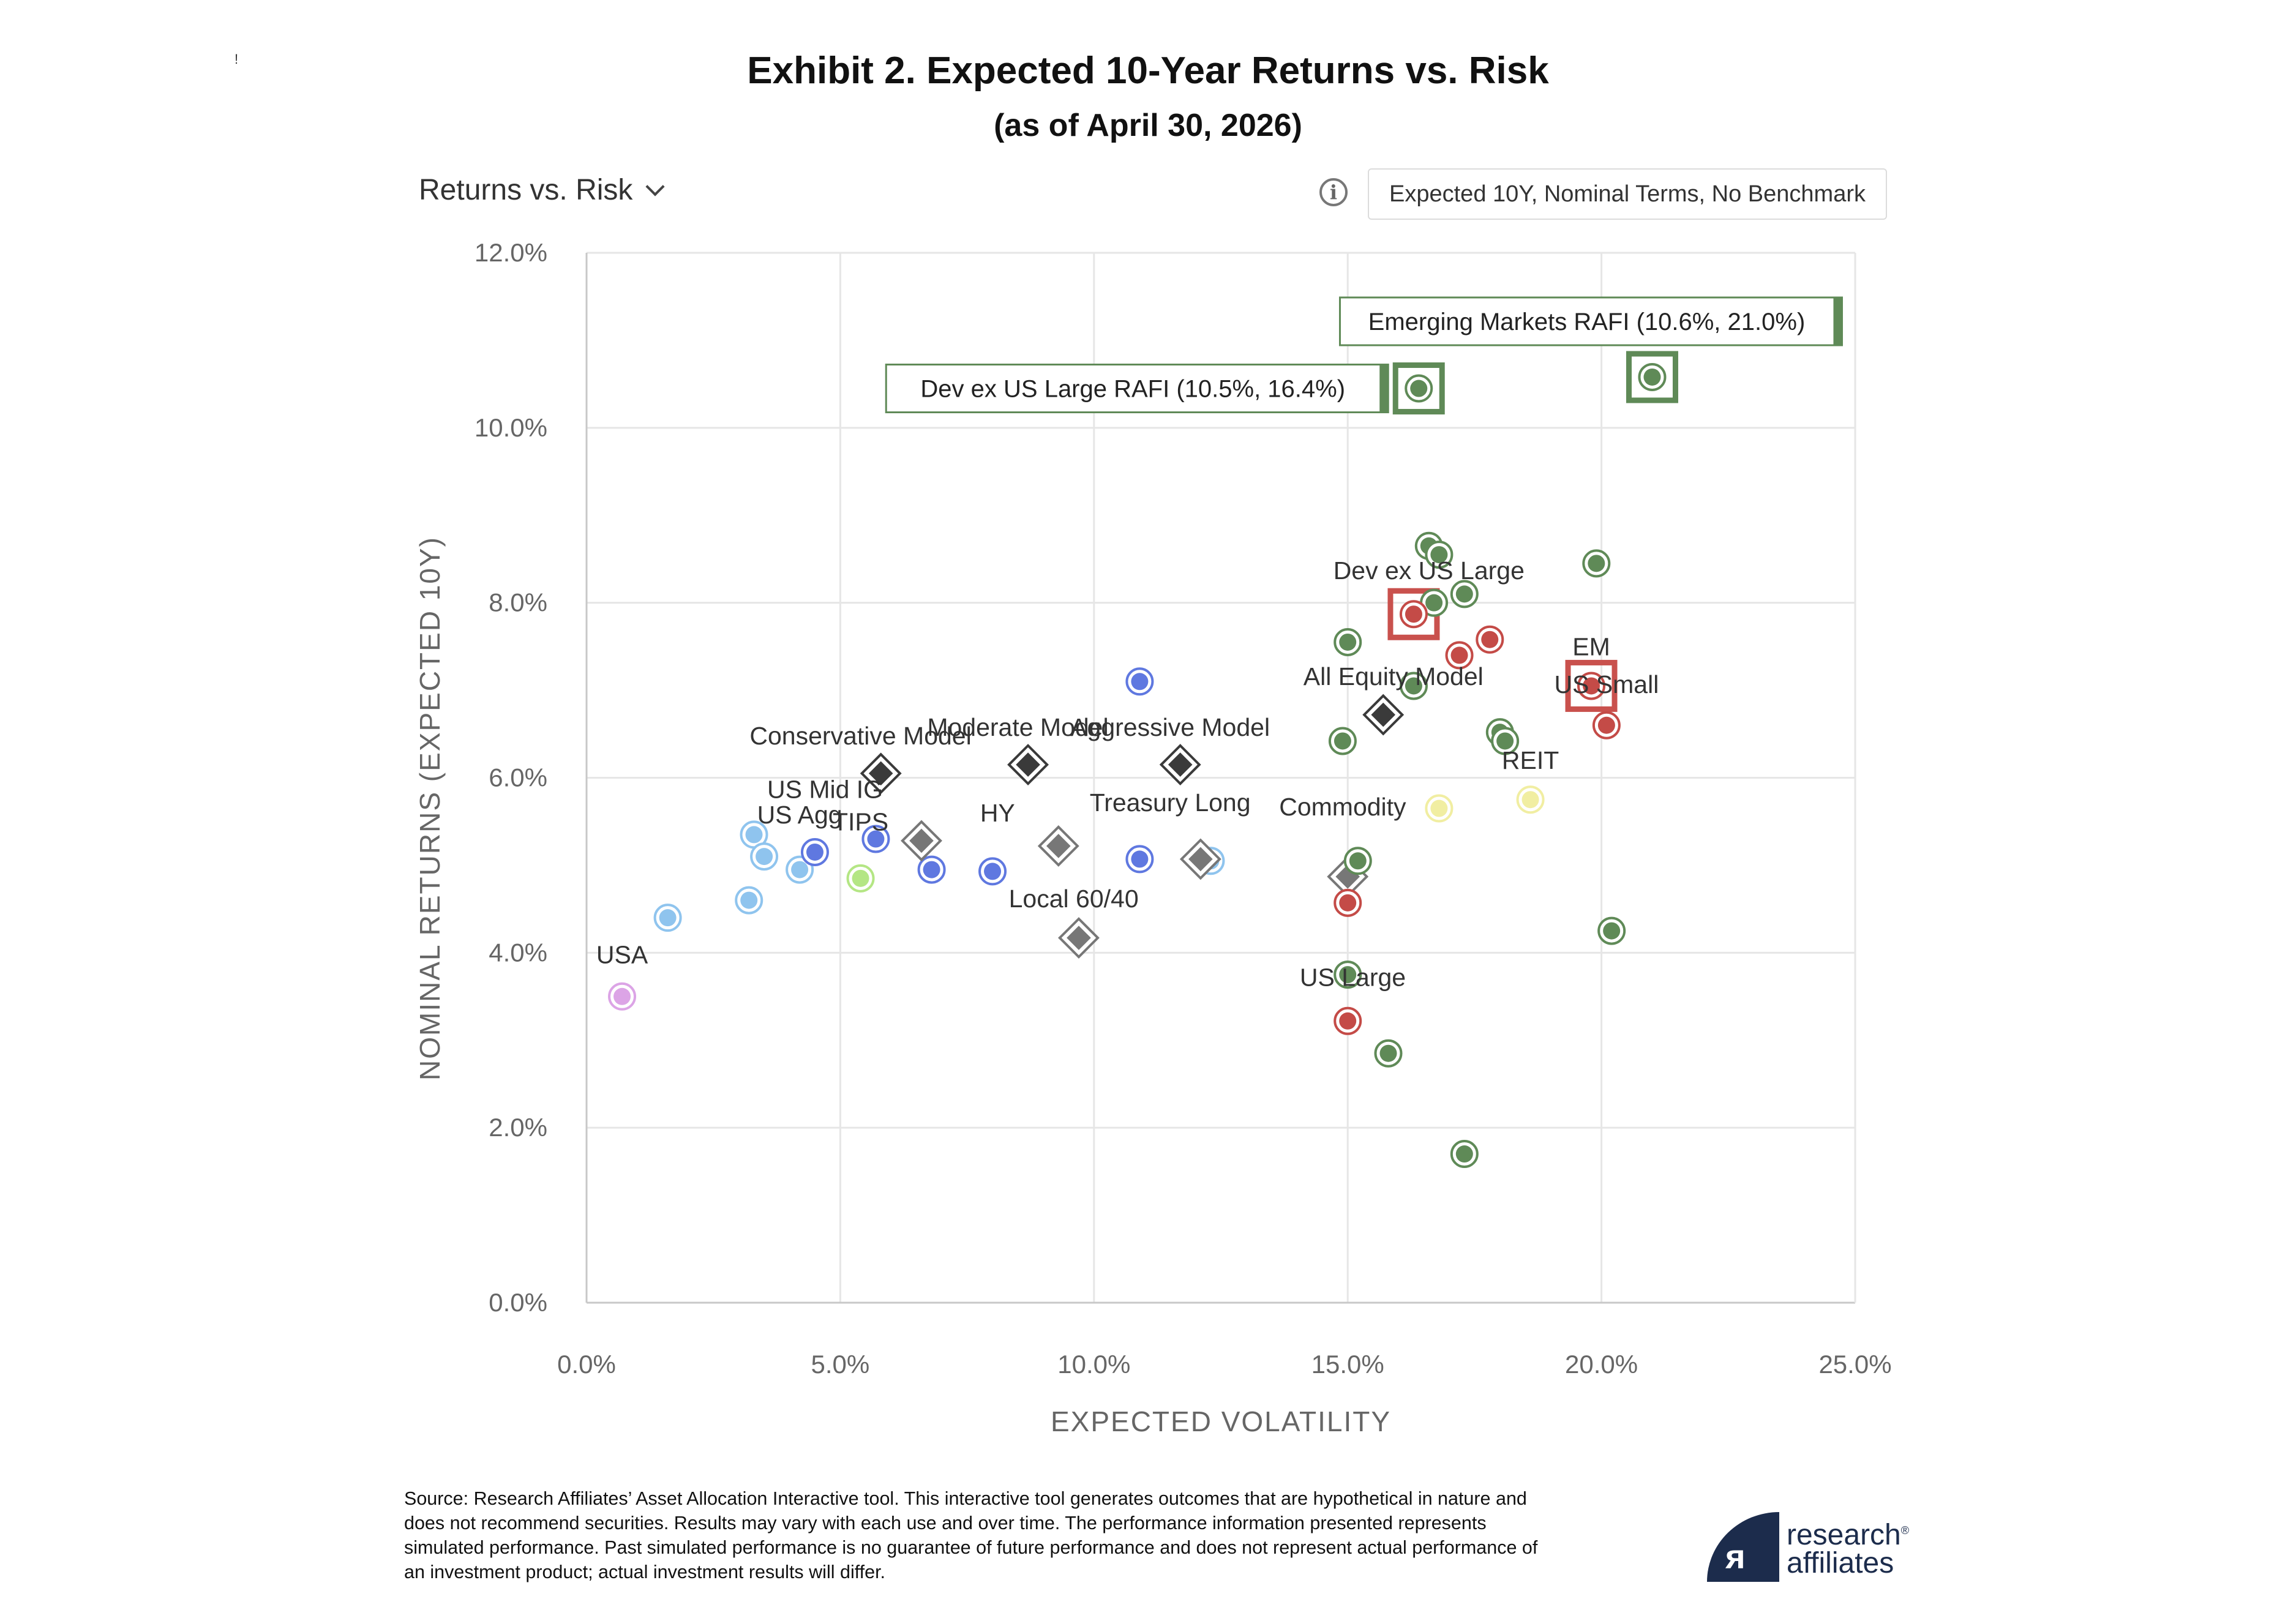  I want to click on y-tick-label: 8.0%, so click(518, 603).